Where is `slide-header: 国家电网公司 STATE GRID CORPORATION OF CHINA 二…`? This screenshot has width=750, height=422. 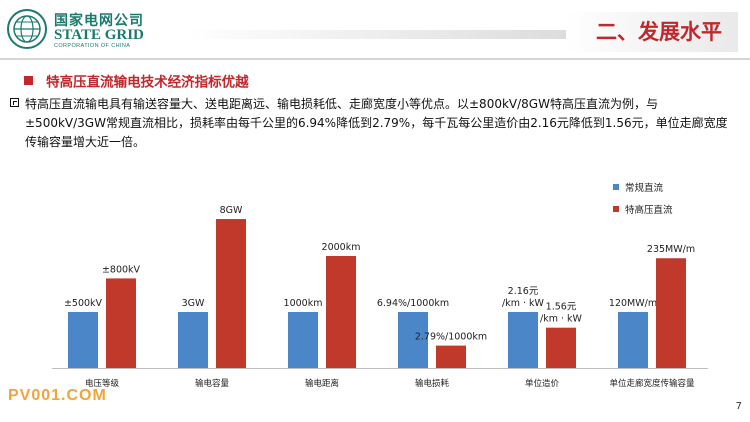
slide-header: 国家电网公司 STATE GRID CORPORATION OF CHINA 二… is located at coordinates (375, 29).